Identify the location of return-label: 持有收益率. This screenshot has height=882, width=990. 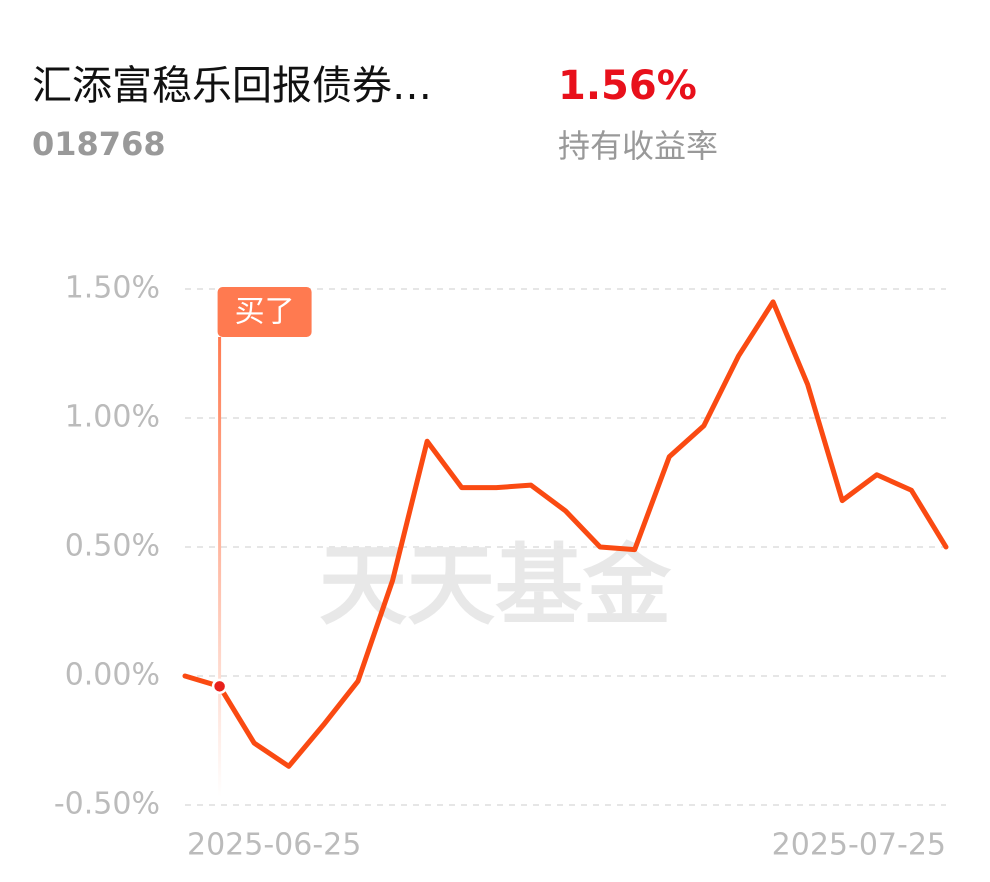
(638, 146).